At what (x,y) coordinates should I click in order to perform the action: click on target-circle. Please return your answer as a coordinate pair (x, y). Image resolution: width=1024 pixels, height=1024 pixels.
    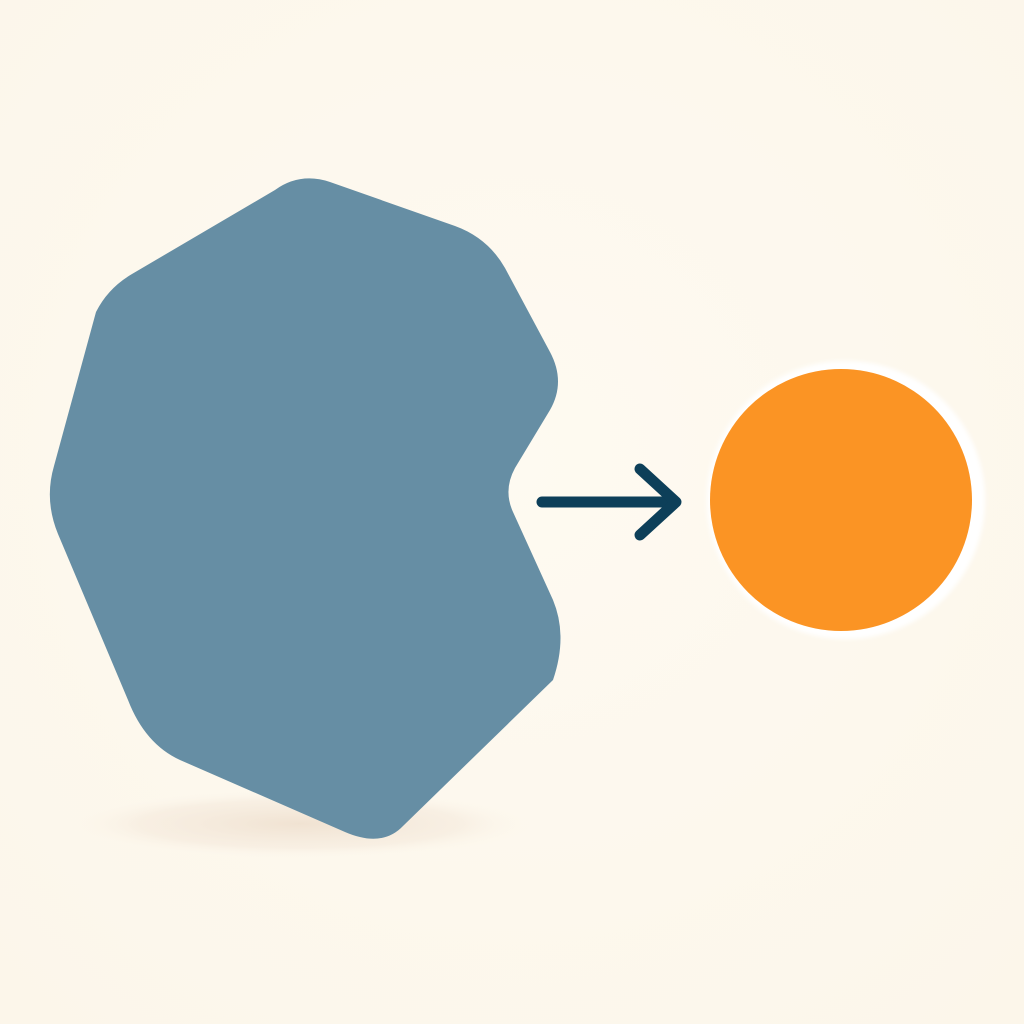
    Looking at the image, I should click on (841, 500).